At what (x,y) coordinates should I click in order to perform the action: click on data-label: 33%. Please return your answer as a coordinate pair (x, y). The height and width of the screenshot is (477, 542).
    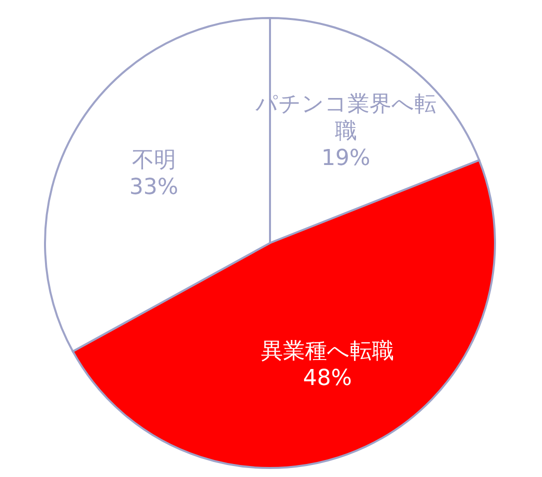
    Looking at the image, I should click on (154, 188).